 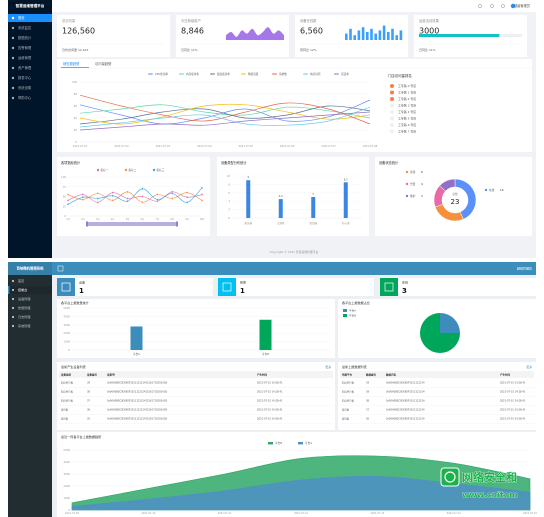 What do you see at coordinates (356, 302) in the screenshot?
I see `panel-title: 各平台上报数据占比` at bounding box center [356, 302].